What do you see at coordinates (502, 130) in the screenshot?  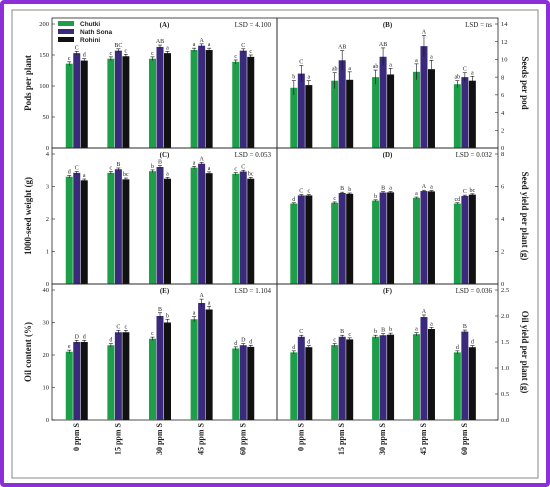 I see `y-tick-label: 2` at bounding box center [502, 130].